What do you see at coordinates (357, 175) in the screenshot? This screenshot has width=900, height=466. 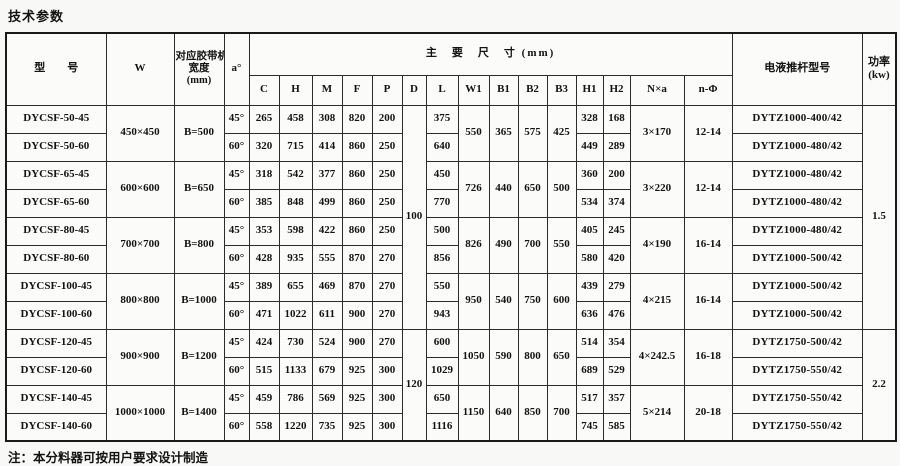 I see `cell-f: 860` at bounding box center [357, 175].